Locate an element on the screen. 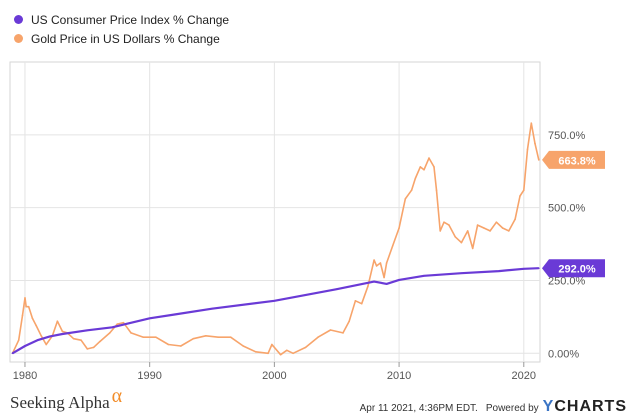 The image size is (635, 419). timestamp: Apr 11 2021, 4:36PM EDT. is located at coordinates (418, 408).